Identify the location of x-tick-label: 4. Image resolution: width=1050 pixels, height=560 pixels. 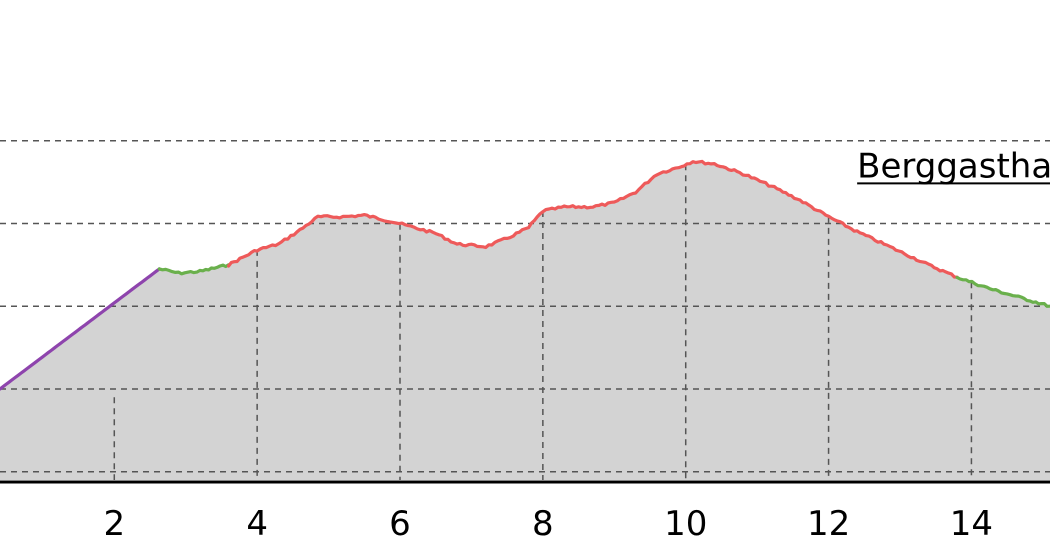
(257, 524).